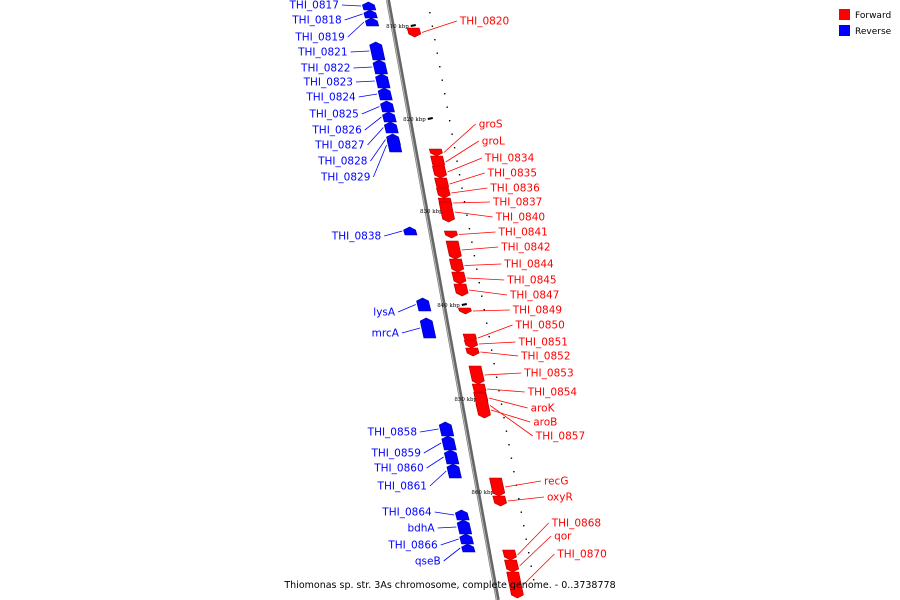  What do you see at coordinates (319, 38) in the screenshot?
I see `gene-label-thi_0819: THI_0819` at bounding box center [319, 38].